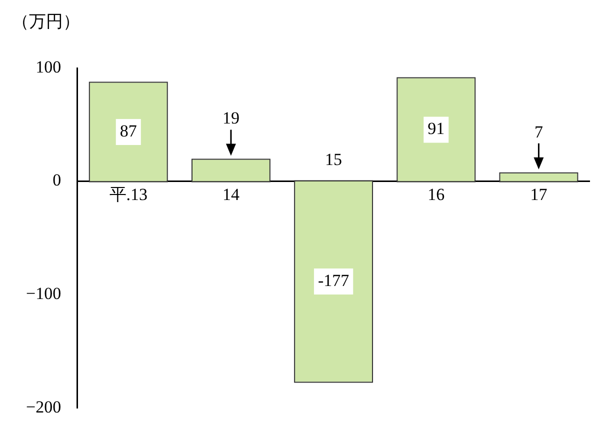 The width and height of the screenshot is (606, 434). I want to click on x-tick-label: 15, so click(333, 160).